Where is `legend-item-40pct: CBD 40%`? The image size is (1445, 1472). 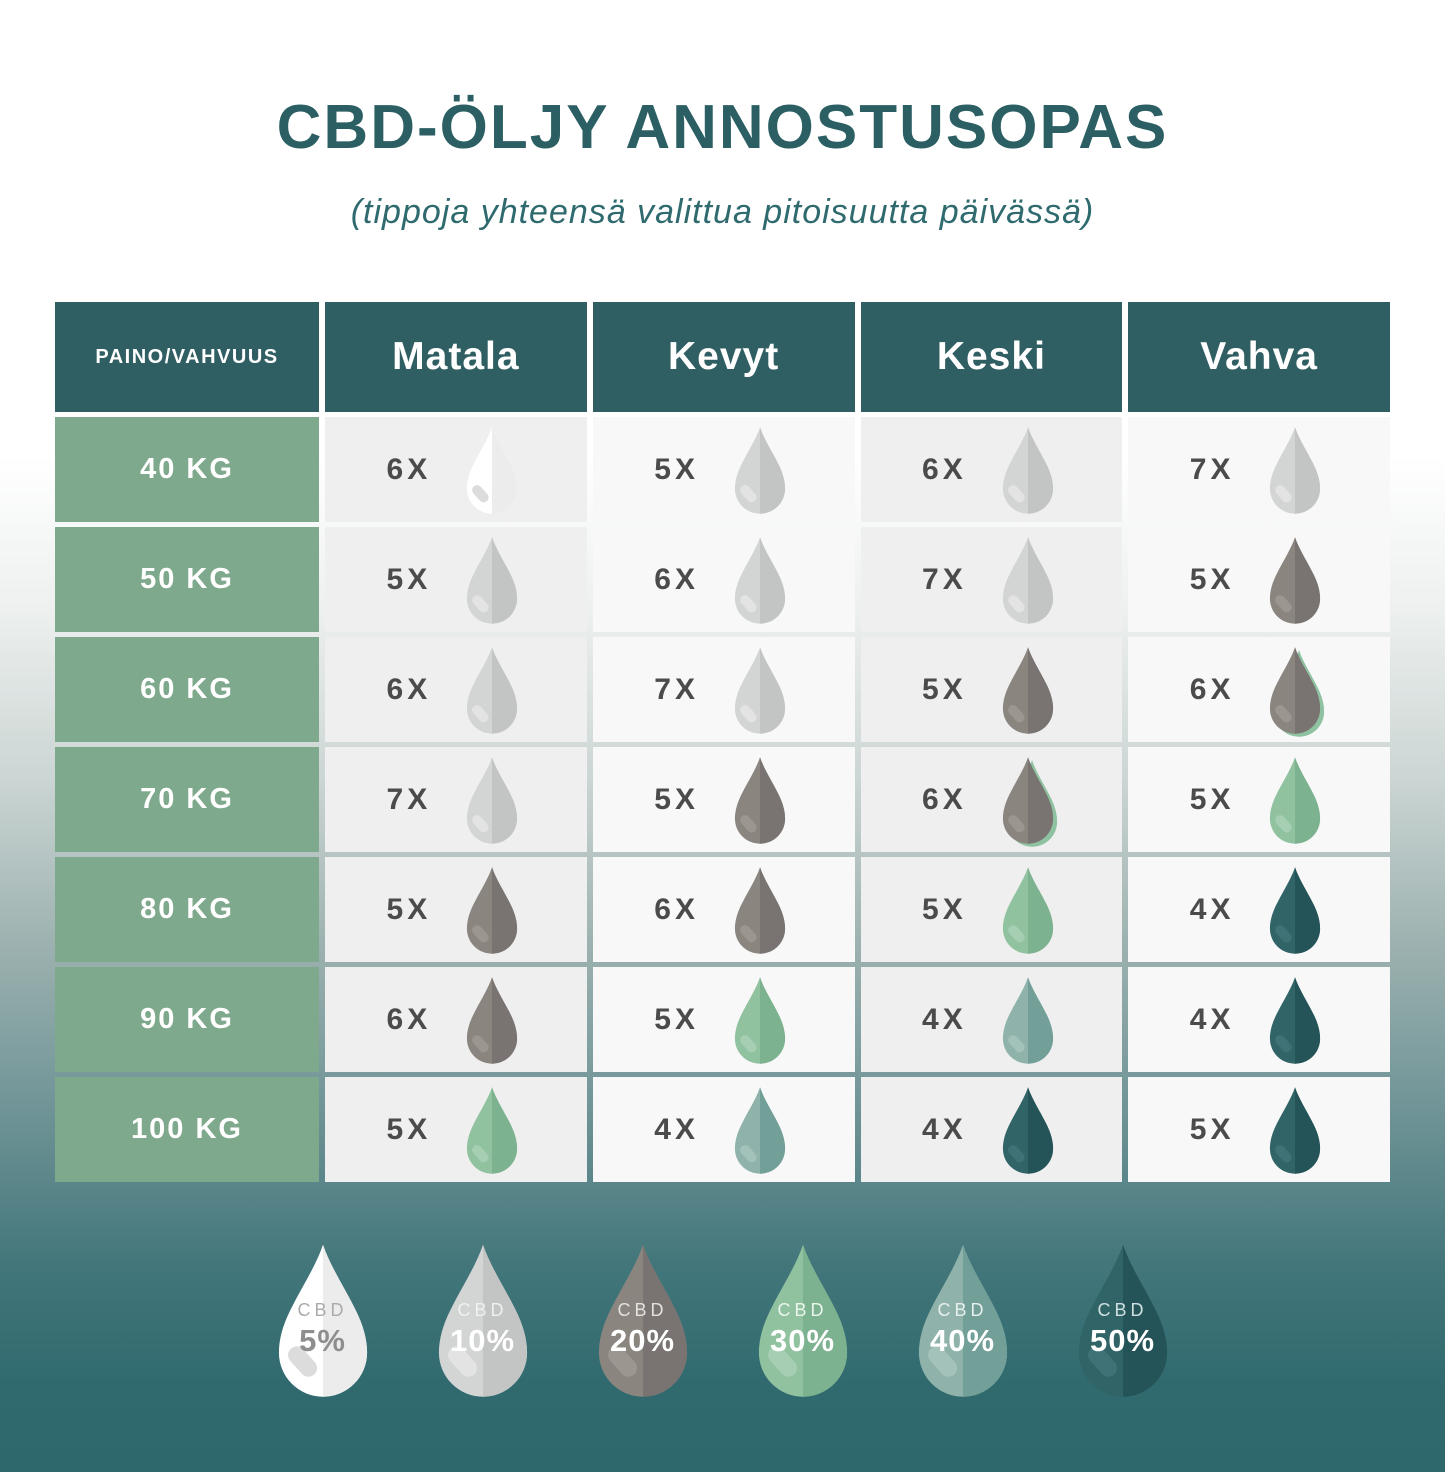
legend-item-40pct: CBD 40% is located at coordinates (963, 1319).